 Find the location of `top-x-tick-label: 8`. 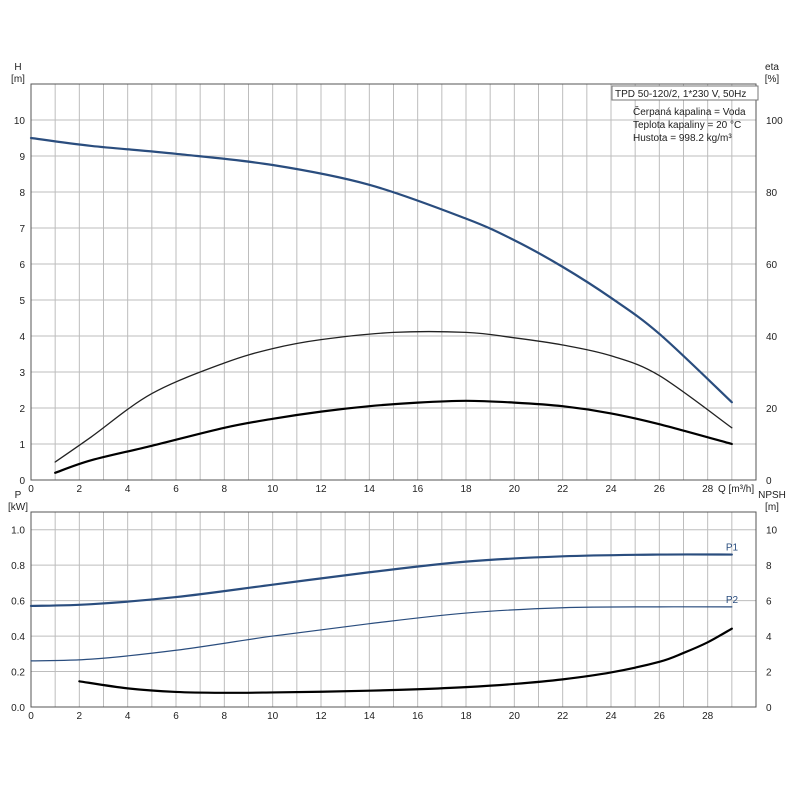

top-x-tick-label: 8 is located at coordinates (225, 489).